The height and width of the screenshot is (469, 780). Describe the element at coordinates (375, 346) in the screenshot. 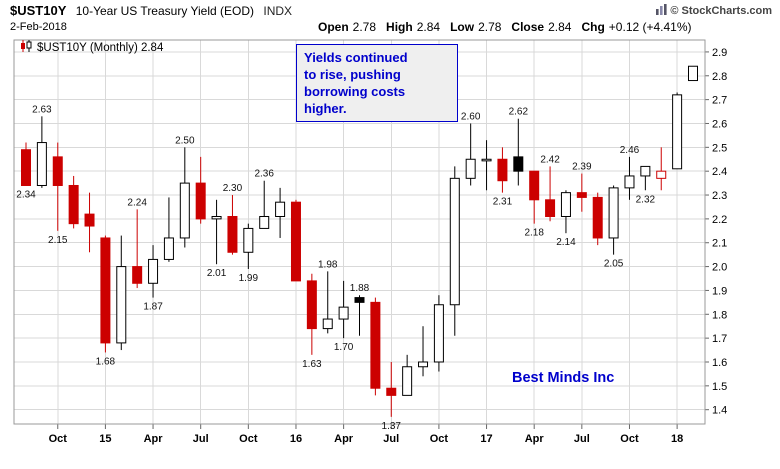

I see `candle: Jun 2016 O:1.85 H:1.87 L:1.46 C:1.49` at that location.